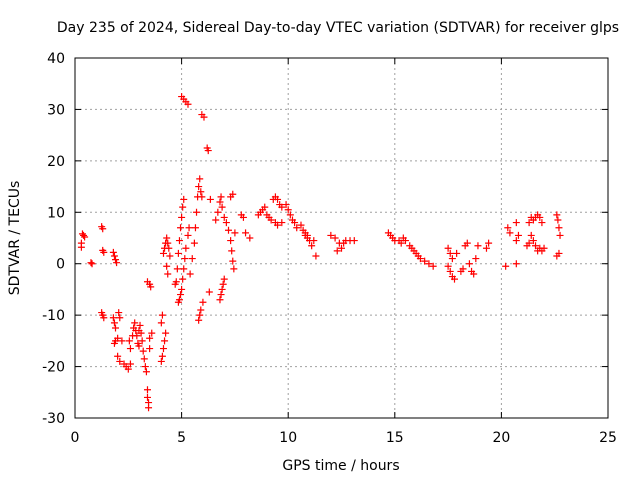  I want to click on x-axis-label: GPS time / hours, so click(340, 466).